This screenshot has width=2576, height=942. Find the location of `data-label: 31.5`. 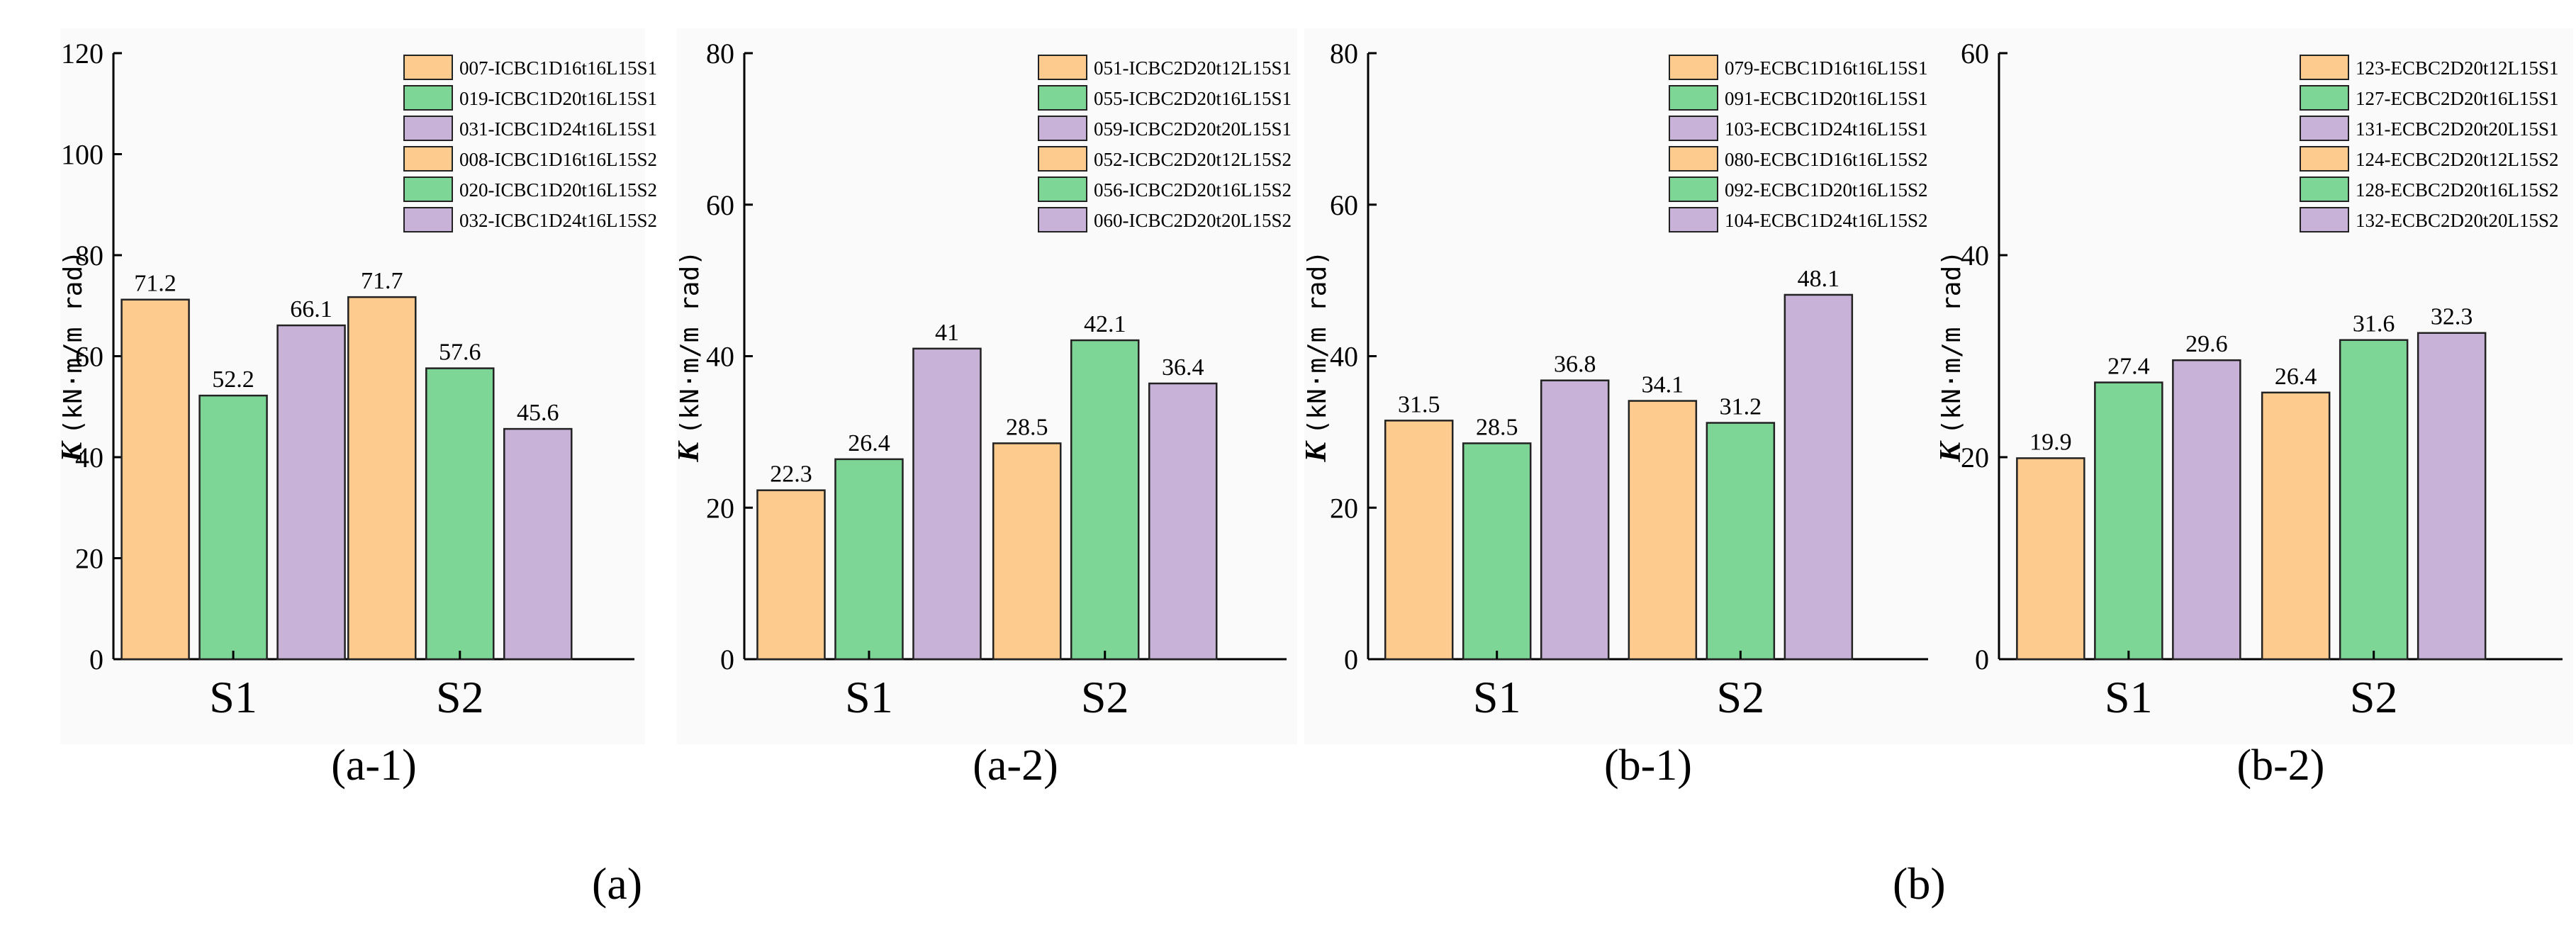

data-label: 31.5 is located at coordinates (1419, 404).